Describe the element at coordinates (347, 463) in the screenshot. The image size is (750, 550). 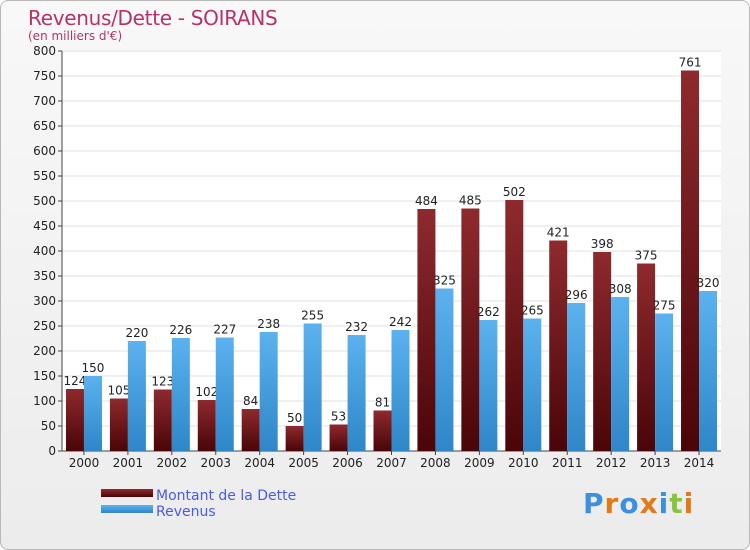
I see `x-tick-label: 2006` at that location.